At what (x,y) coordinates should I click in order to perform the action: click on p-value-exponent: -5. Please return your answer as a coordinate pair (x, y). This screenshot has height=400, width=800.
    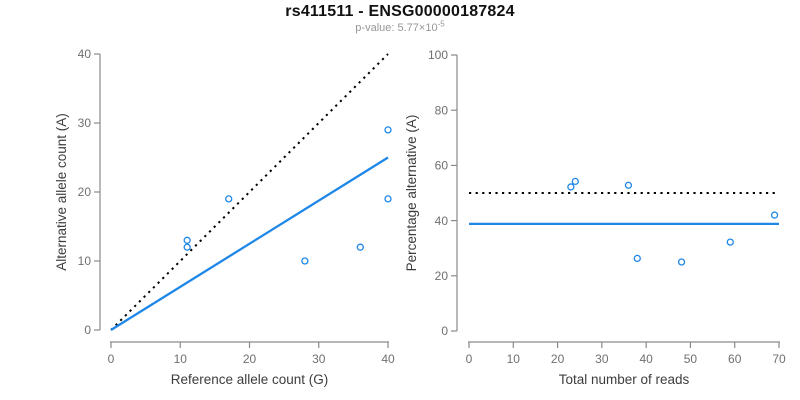
    Looking at the image, I should click on (441, 24).